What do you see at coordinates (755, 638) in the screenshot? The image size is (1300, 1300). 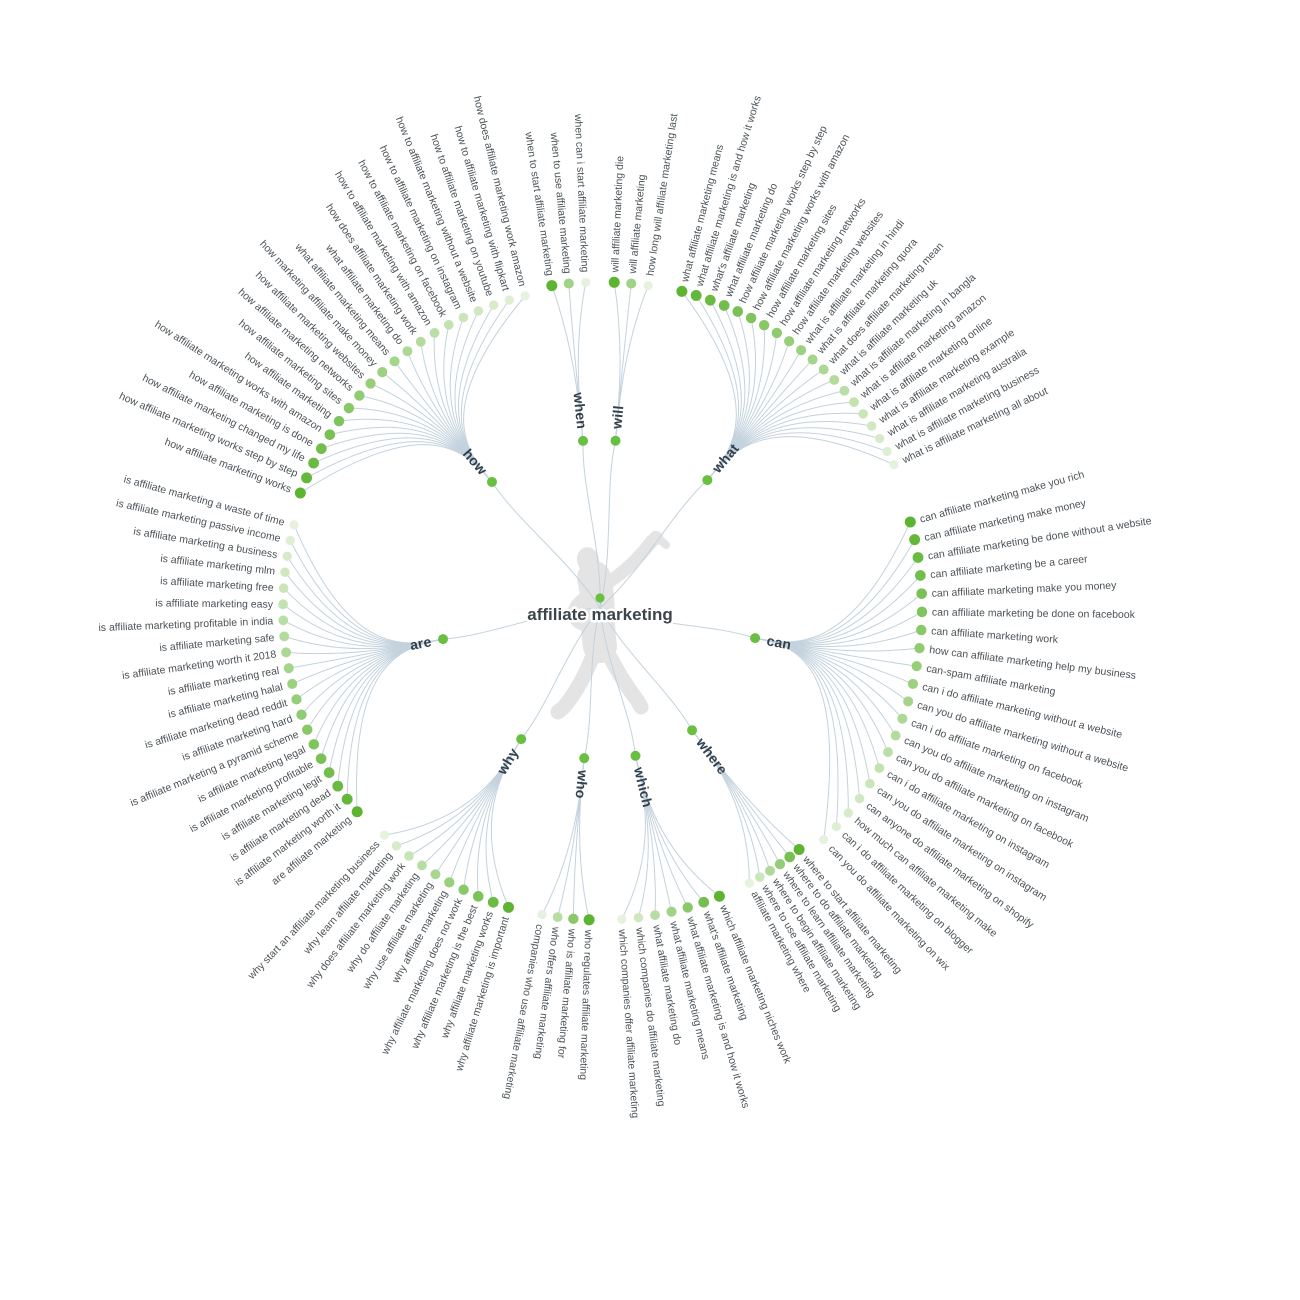 I see `branch-node-dot-can` at bounding box center [755, 638].